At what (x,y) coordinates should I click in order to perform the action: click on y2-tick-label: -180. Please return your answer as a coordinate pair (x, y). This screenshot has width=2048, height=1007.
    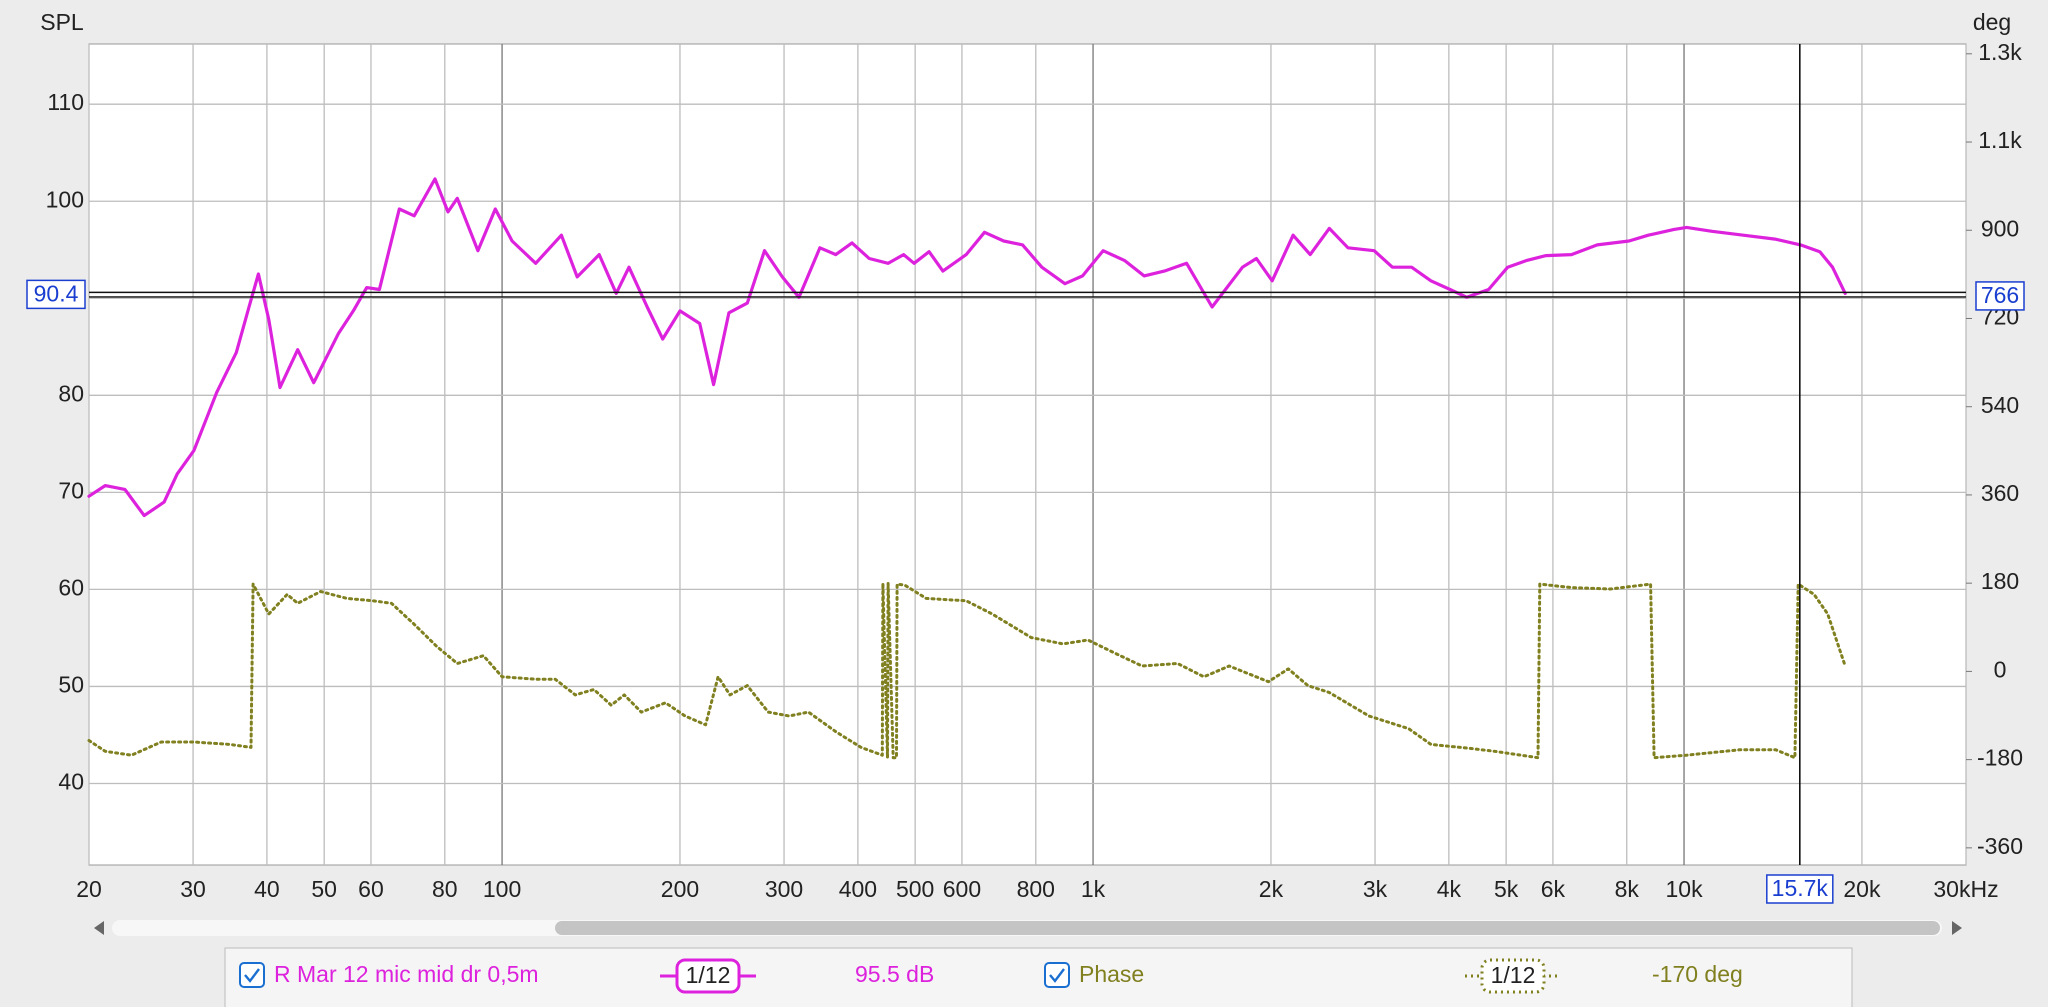
    Looking at the image, I should click on (2000, 758).